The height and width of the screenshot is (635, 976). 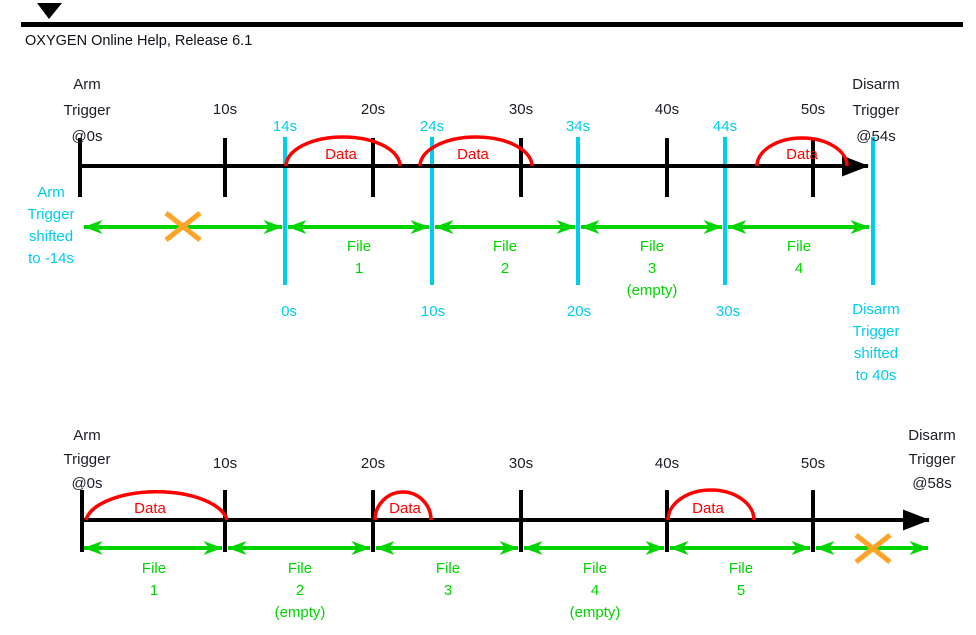 I want to click on disarm-trigger-label: Disarm Trigger @58s, so click(x=932, y=459).